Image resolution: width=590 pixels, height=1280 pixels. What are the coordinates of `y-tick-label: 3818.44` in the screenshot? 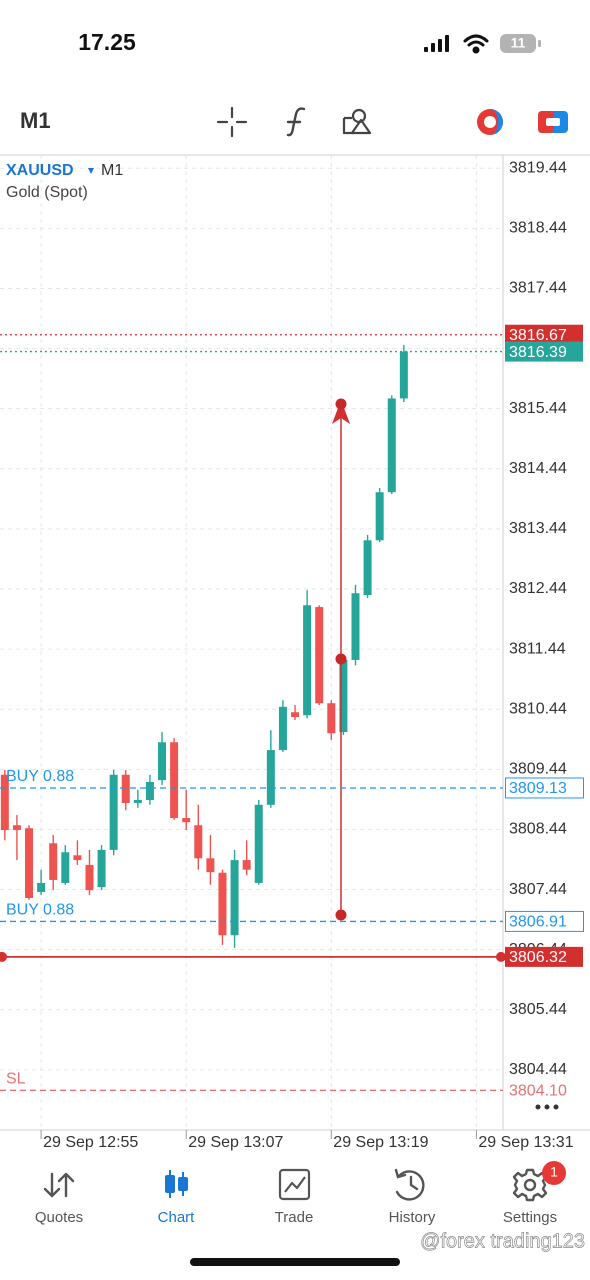 It's located at (538, 228).